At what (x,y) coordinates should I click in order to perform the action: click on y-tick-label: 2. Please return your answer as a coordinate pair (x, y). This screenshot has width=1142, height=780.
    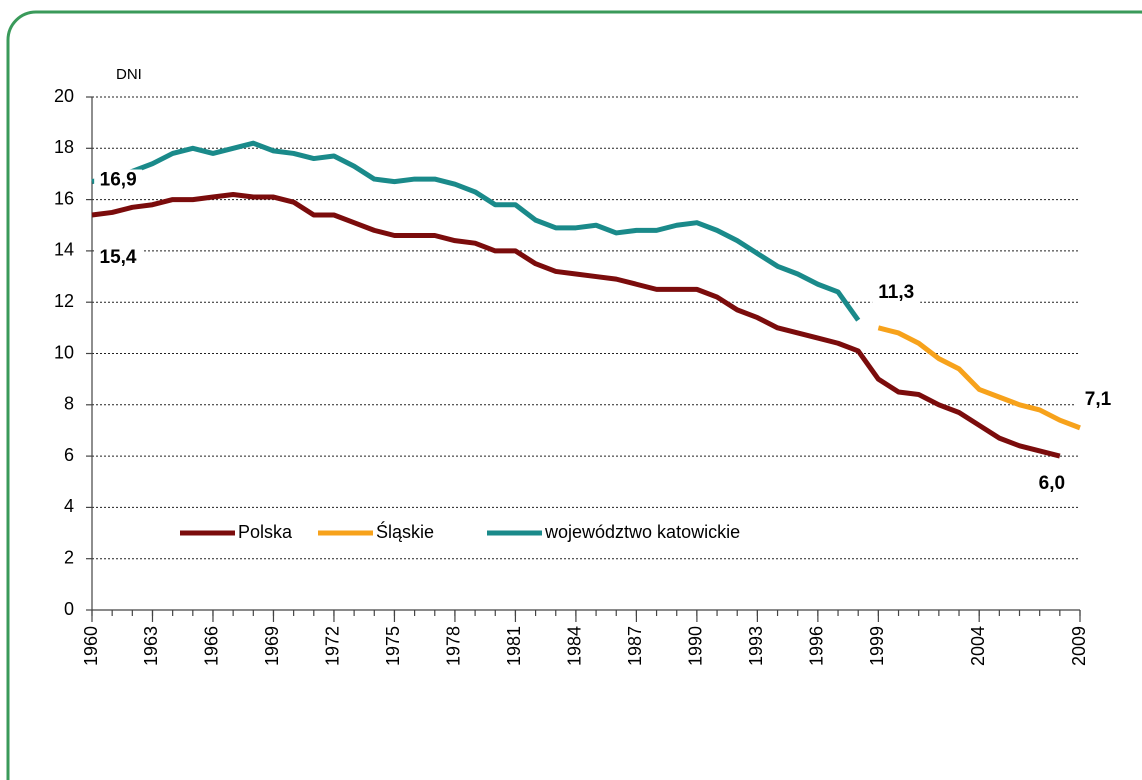
    Looking at the image, I should click on (69, 557).